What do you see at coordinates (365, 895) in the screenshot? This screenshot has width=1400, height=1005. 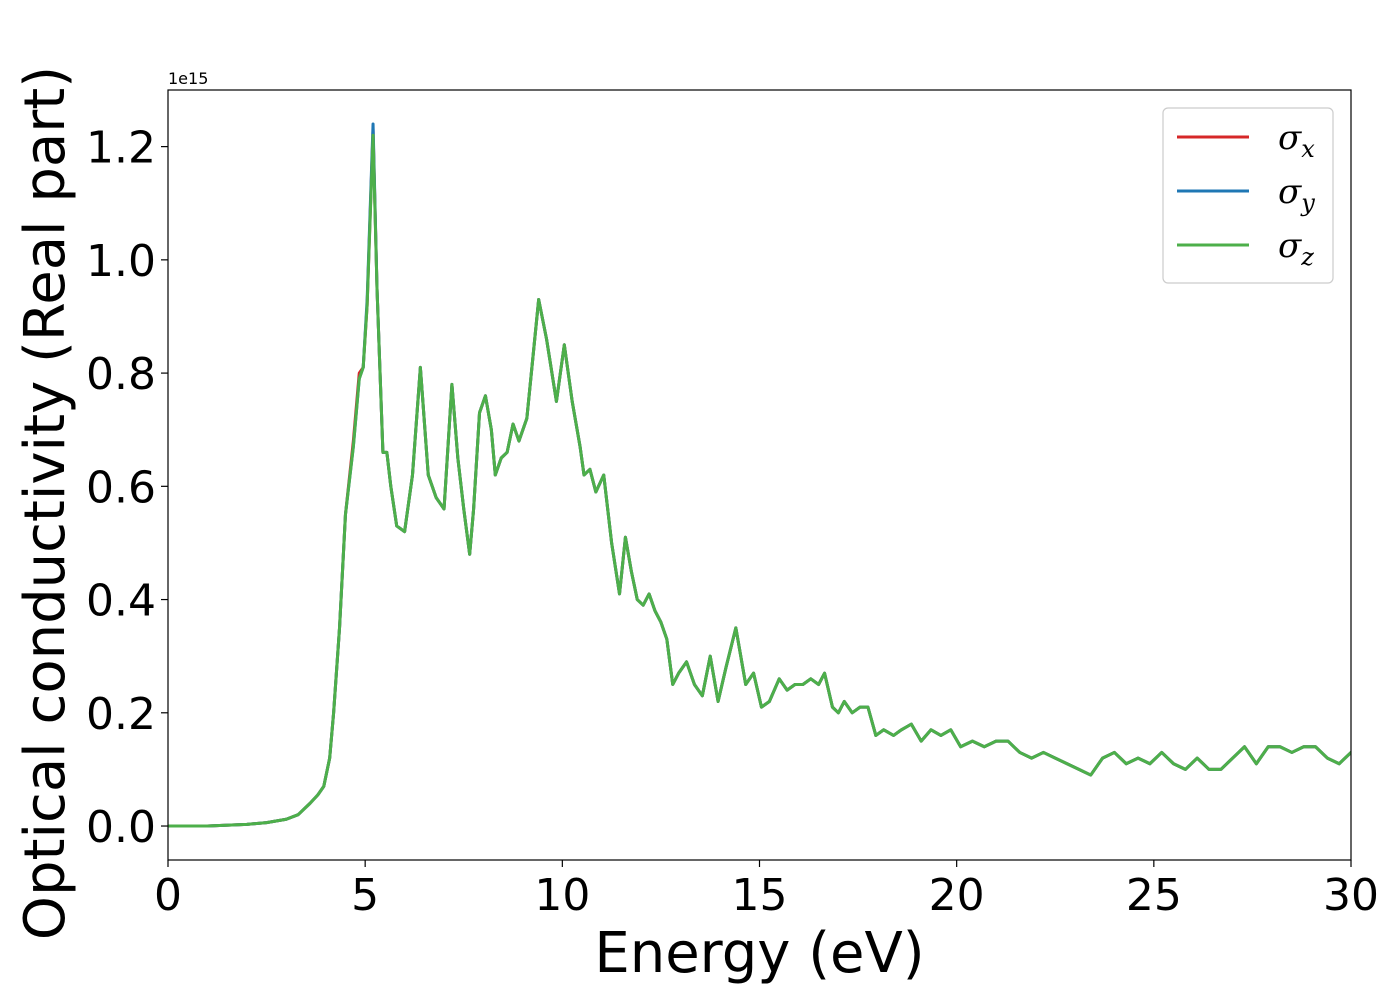 I see `x-tick-label: 5` at bounding box center [365, 895].